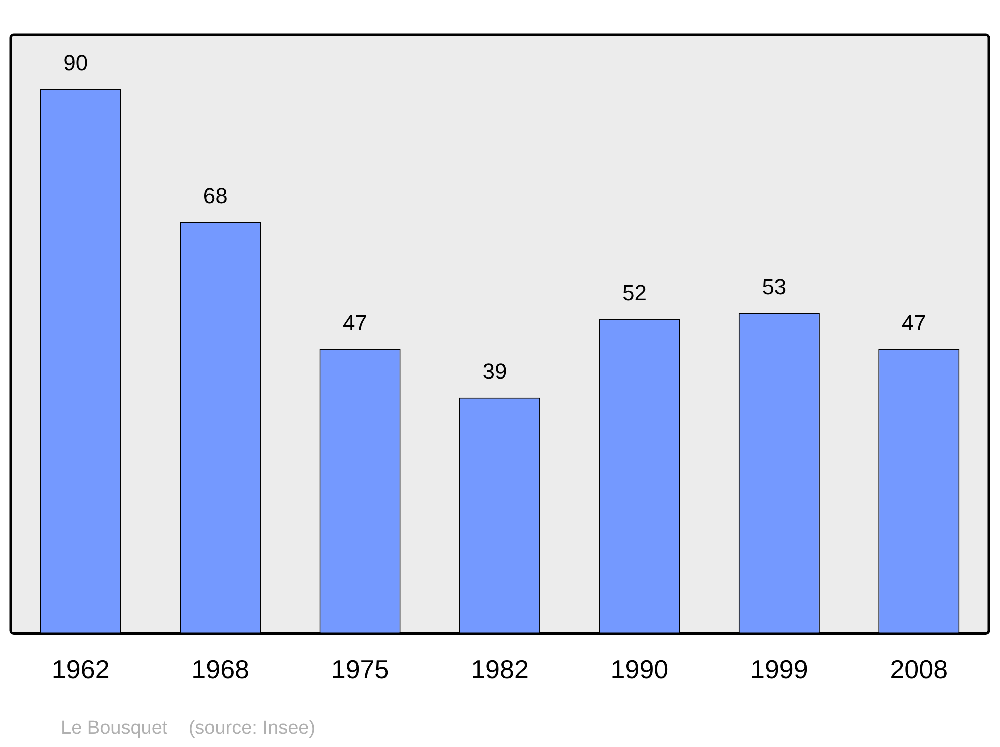 This screenshot has width=1000, height=747. What do you see at coordinates (360, 669) in the screenshot?
I see `x-tick-label: 1975` at bounding box center [360, 669].